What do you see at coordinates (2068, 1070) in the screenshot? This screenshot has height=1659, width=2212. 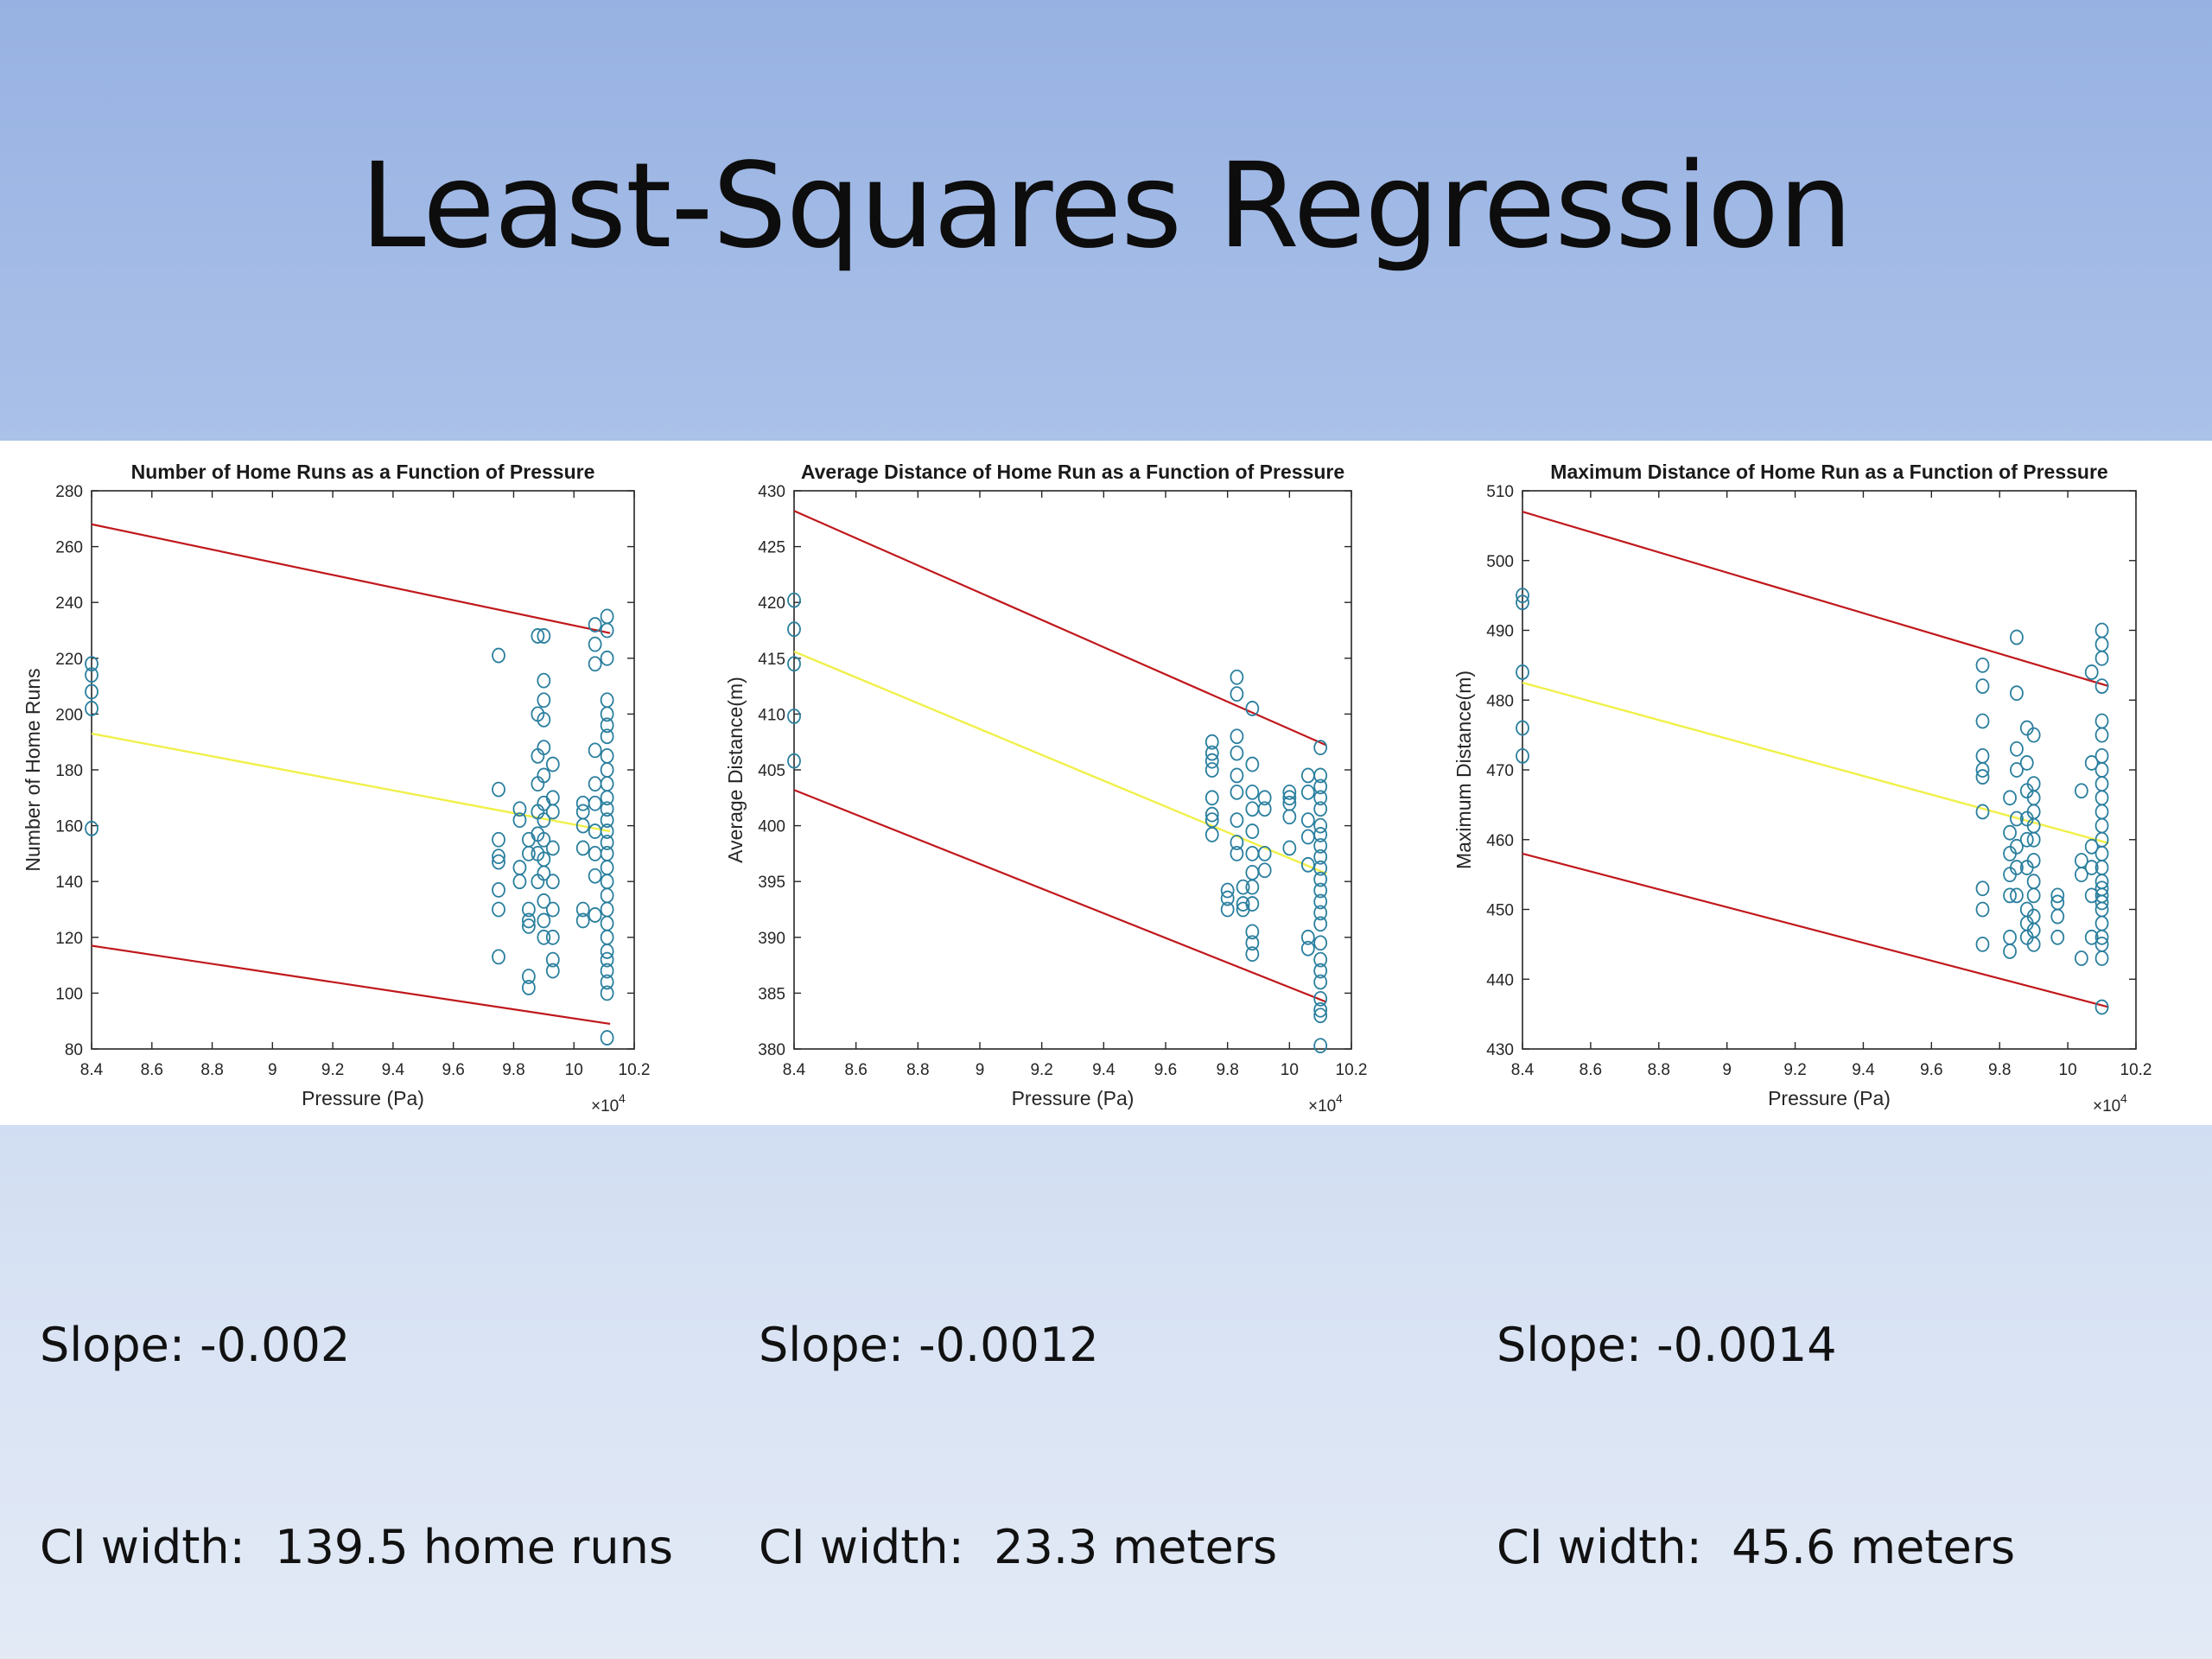 I see `chart3-x-tick-label: 10` at bounding box center [2068, 1070].